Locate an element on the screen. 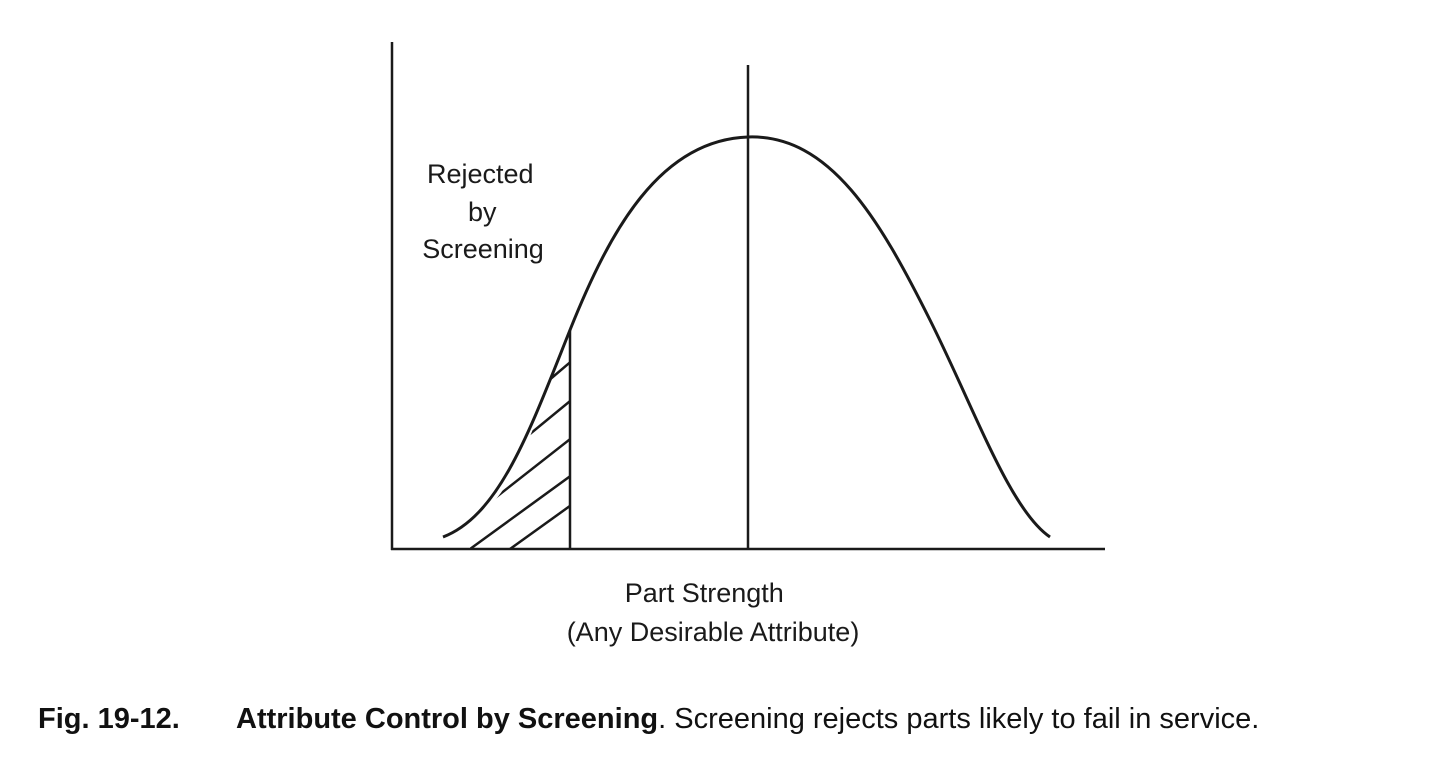  x-axis-label: Part Strength (Any Desirable Attribute) is located at coordinates (713, 612).